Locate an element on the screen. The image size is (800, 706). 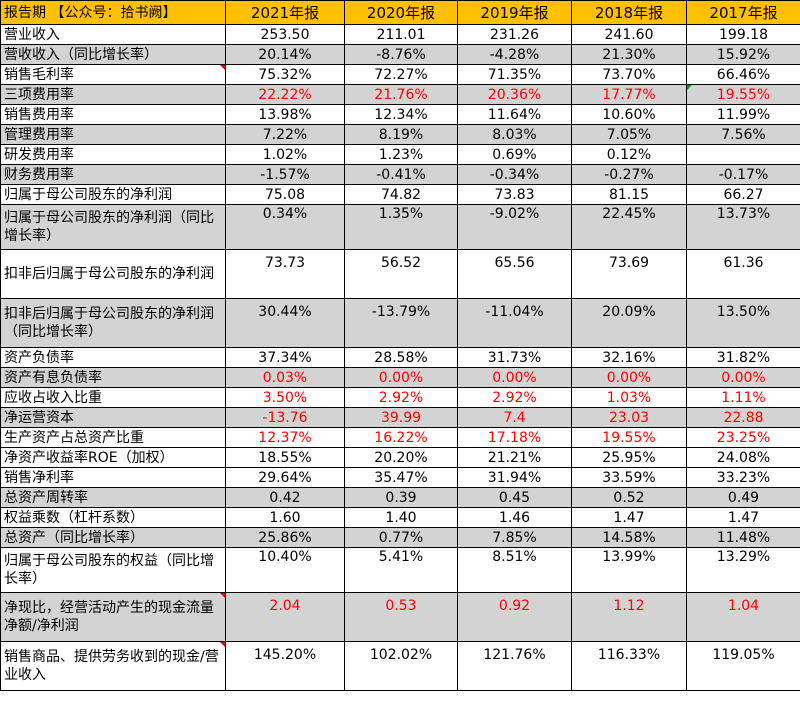
value-cell: 75.08 is located at coordinates (285, 194).